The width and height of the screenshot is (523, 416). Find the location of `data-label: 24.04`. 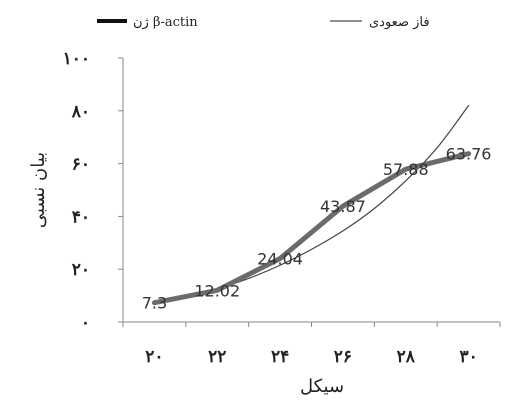

data-label: 24.04 is located at coordinates (280, 259).